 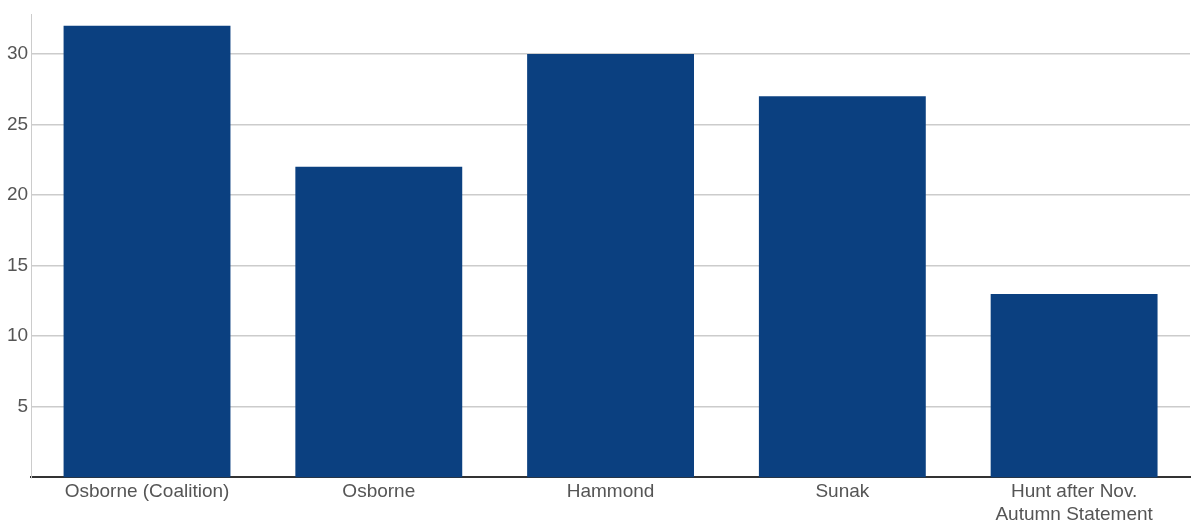 I want to click on y-tick-label: 30, so click(x=17, y=53).